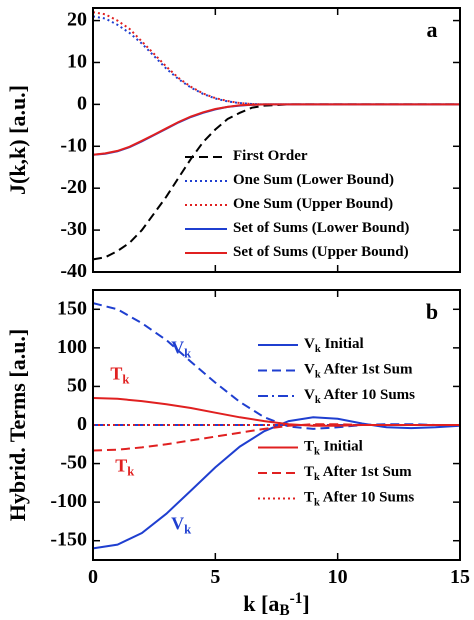 This screenshot has height=620, width=474. I want to click on y-tick-label: -10, so click(73, 145).